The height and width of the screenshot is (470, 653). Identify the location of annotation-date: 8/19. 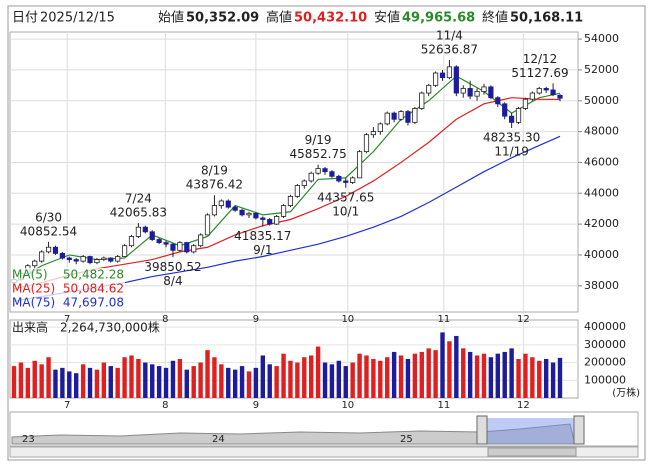
(214, 171).